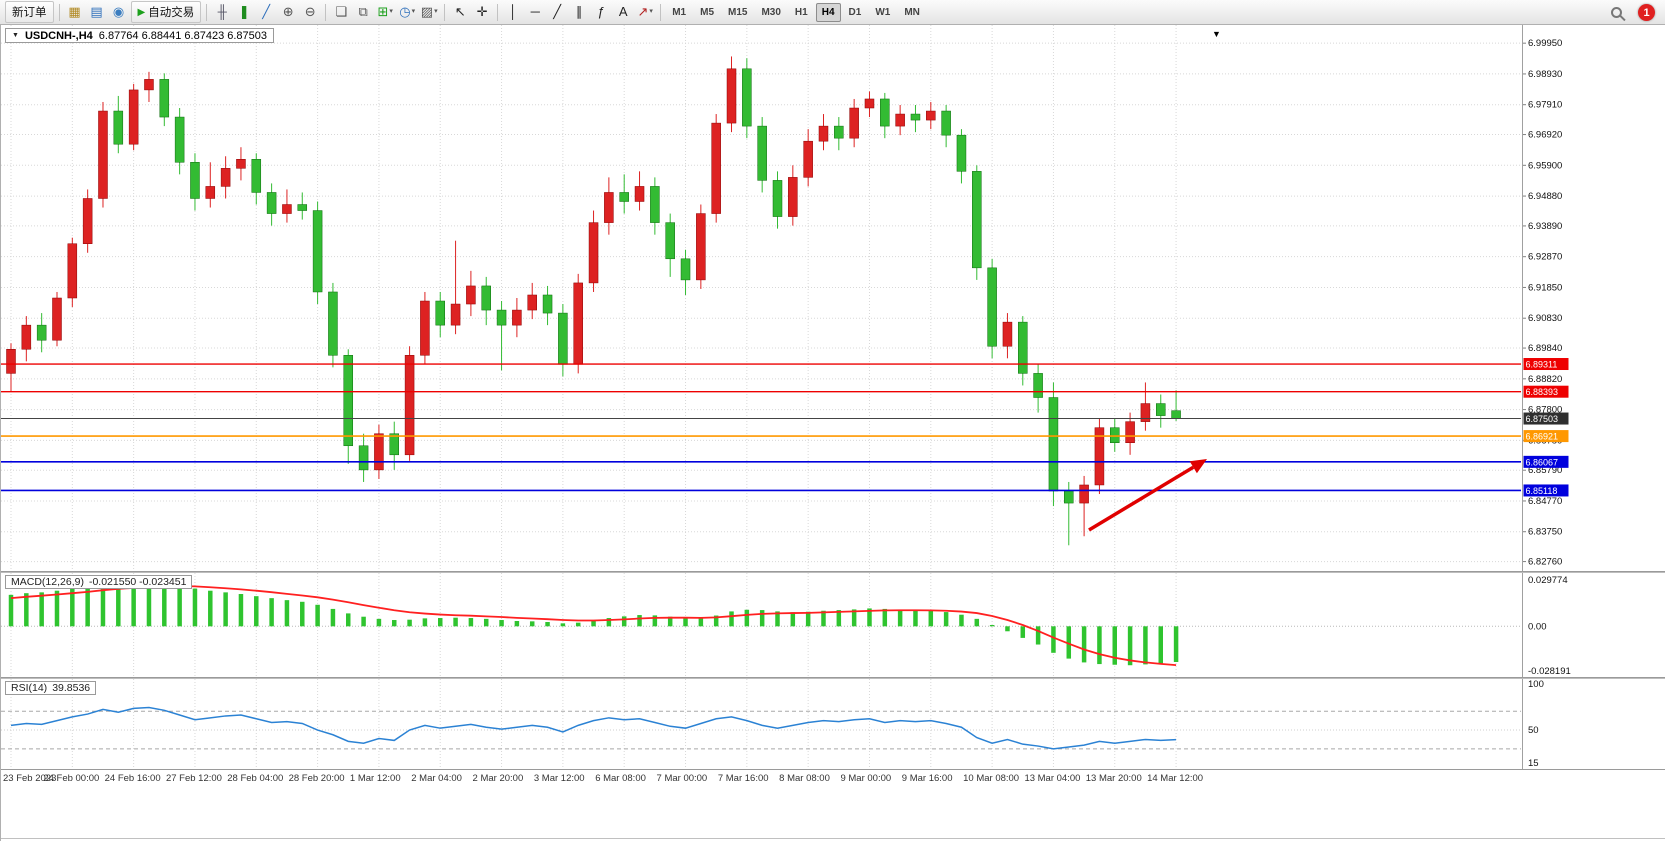 This screenshot has width=1665, height=841. What do you see at coordinates (1545, 379) in the screenshot?
I see `svg-text: 6.88820` at bounding box center [1545, 379].